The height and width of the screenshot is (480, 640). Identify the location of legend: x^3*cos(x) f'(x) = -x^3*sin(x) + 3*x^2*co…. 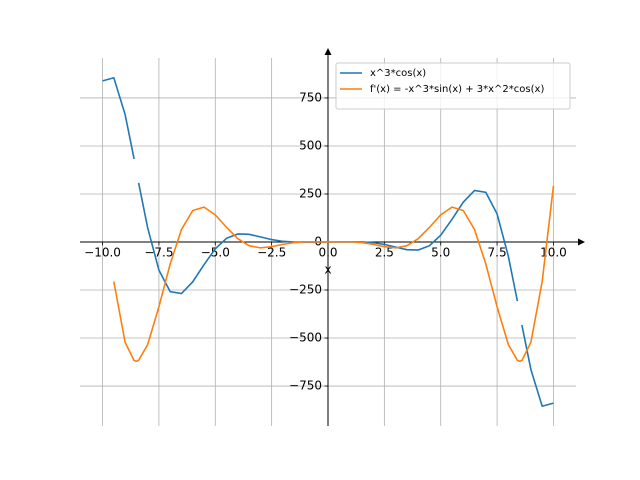
(453, 86).